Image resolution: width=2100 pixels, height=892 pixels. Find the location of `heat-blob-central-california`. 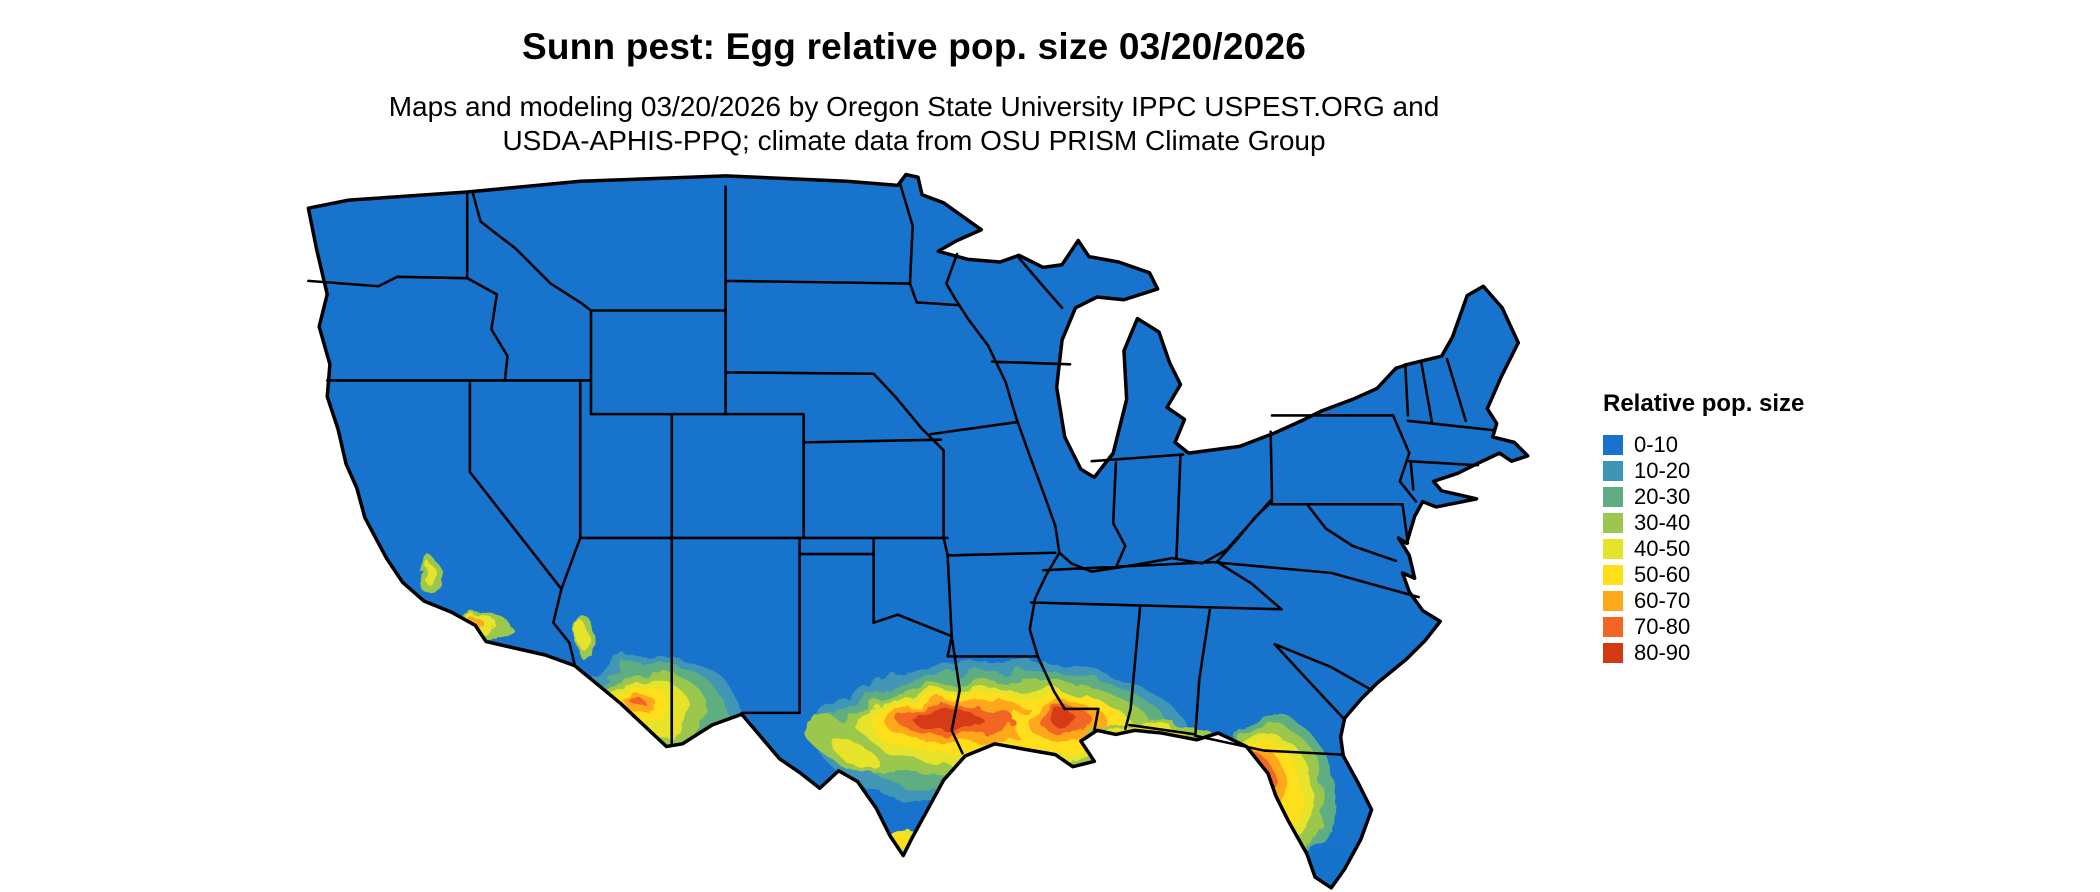

heat-blob-central-california is located at coordinates (428, 573).